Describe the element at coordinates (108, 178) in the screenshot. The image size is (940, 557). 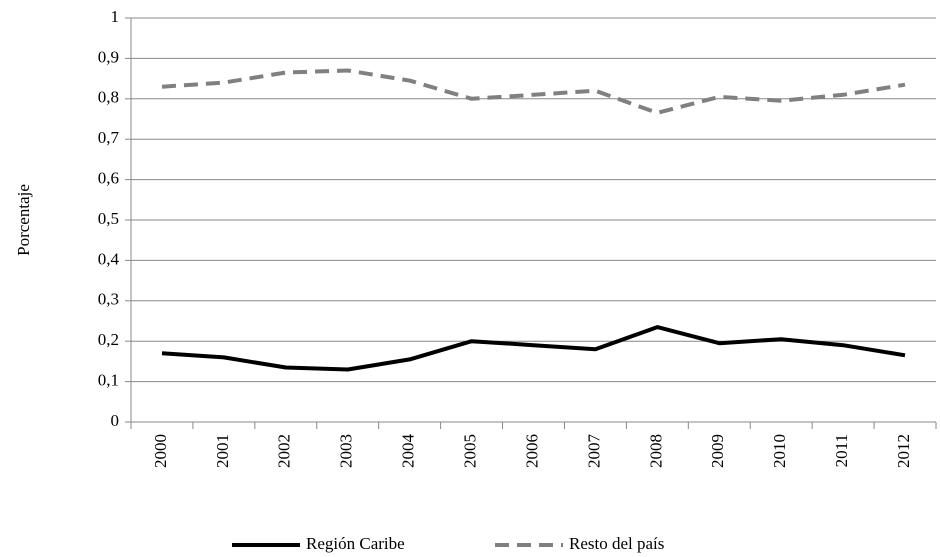
I see `y-tick-label: 0,6` at that location.